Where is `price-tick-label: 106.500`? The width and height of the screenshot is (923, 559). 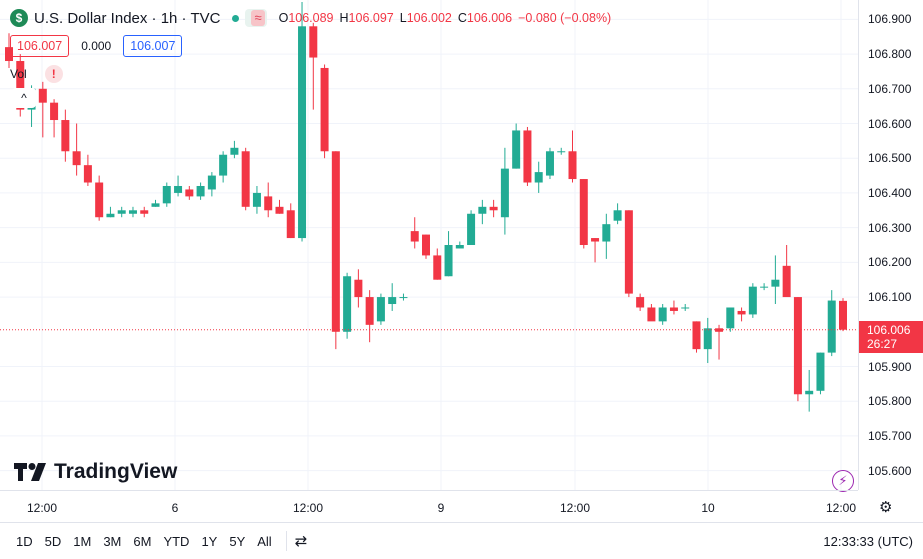 price-tick-label: 106.500 is located at coordinates (890, 158).